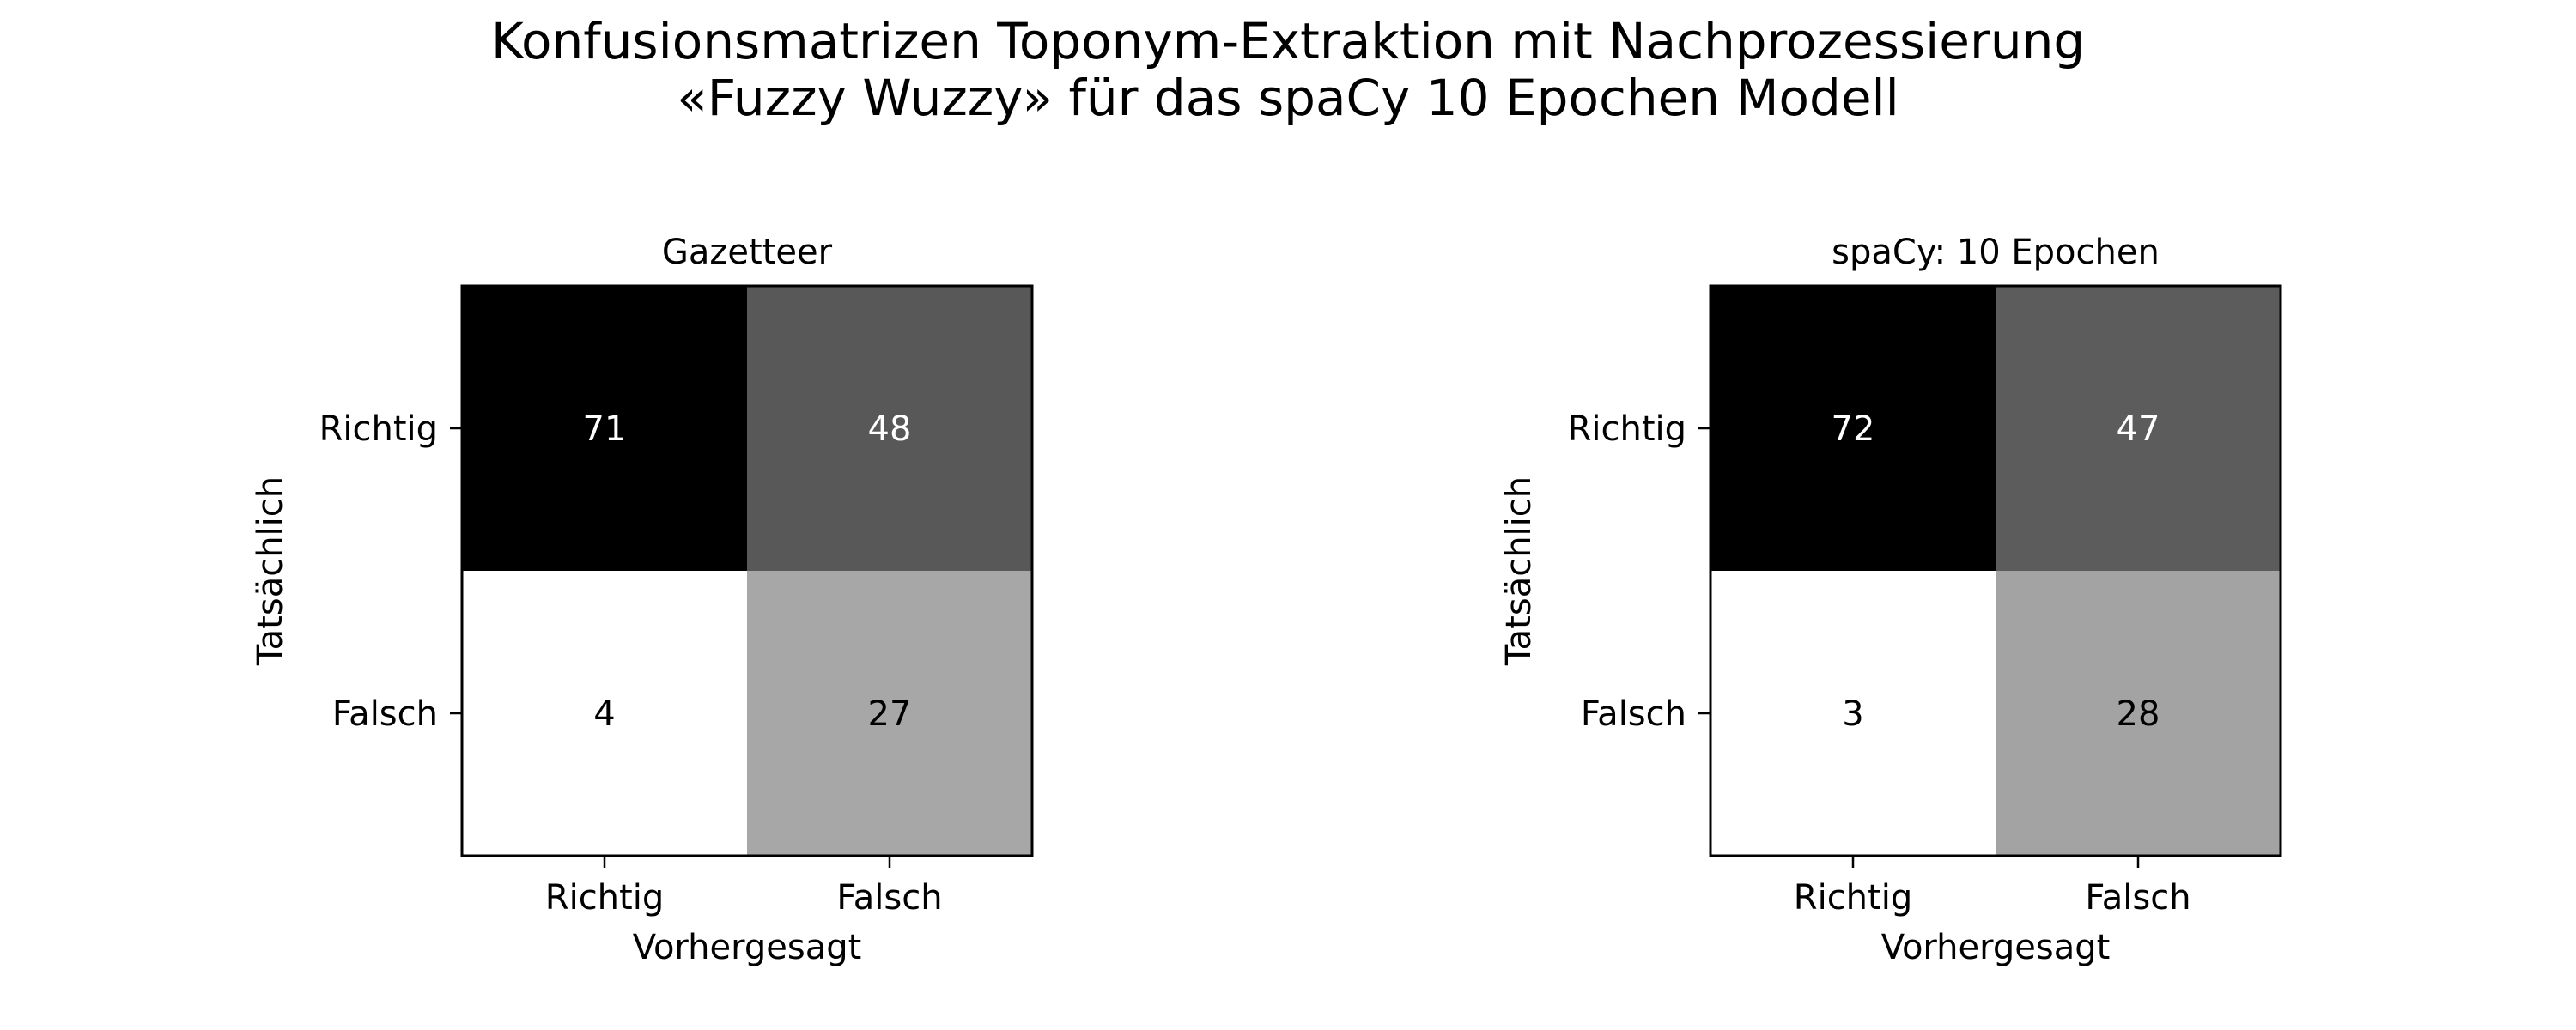 This screenshot has width=2576, height=1030. I want to click on cell-value-r1-c0: 3, so click(1852, 714).